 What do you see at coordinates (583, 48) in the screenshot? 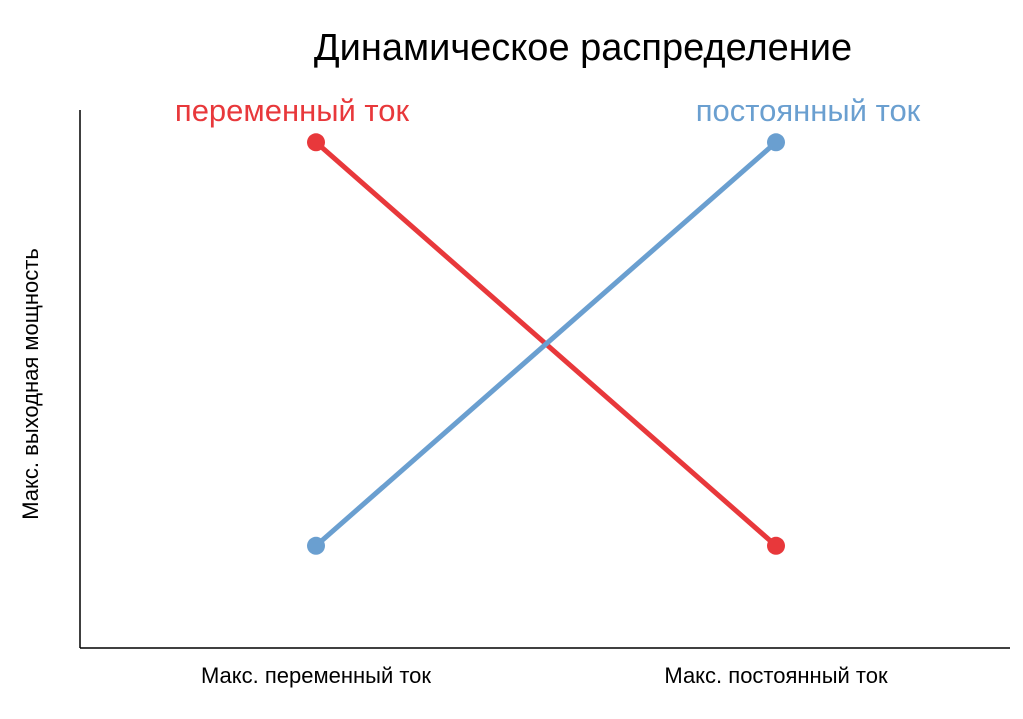
I see `chart-title: Динамическое распределение` at bounding box center [583, 48].